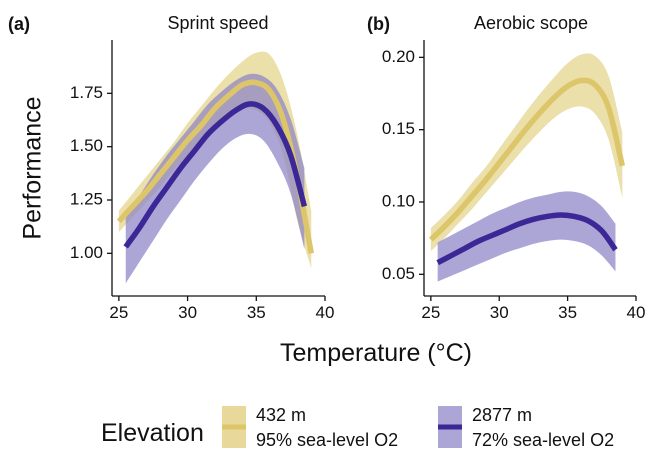  I want to click on legend-entry-high-line2: 72% sea-level O2, so click(543, 440).